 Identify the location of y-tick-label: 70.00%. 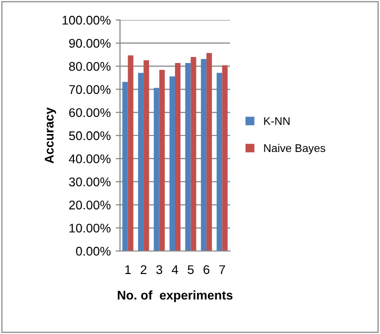
(90, 89).